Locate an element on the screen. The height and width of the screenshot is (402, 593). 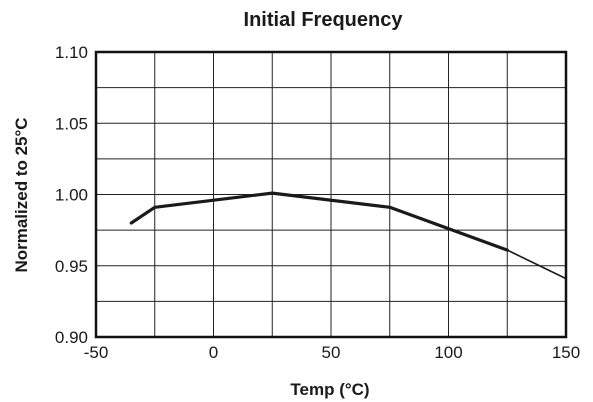
series-line-thin is located at coordinates (536, 264).